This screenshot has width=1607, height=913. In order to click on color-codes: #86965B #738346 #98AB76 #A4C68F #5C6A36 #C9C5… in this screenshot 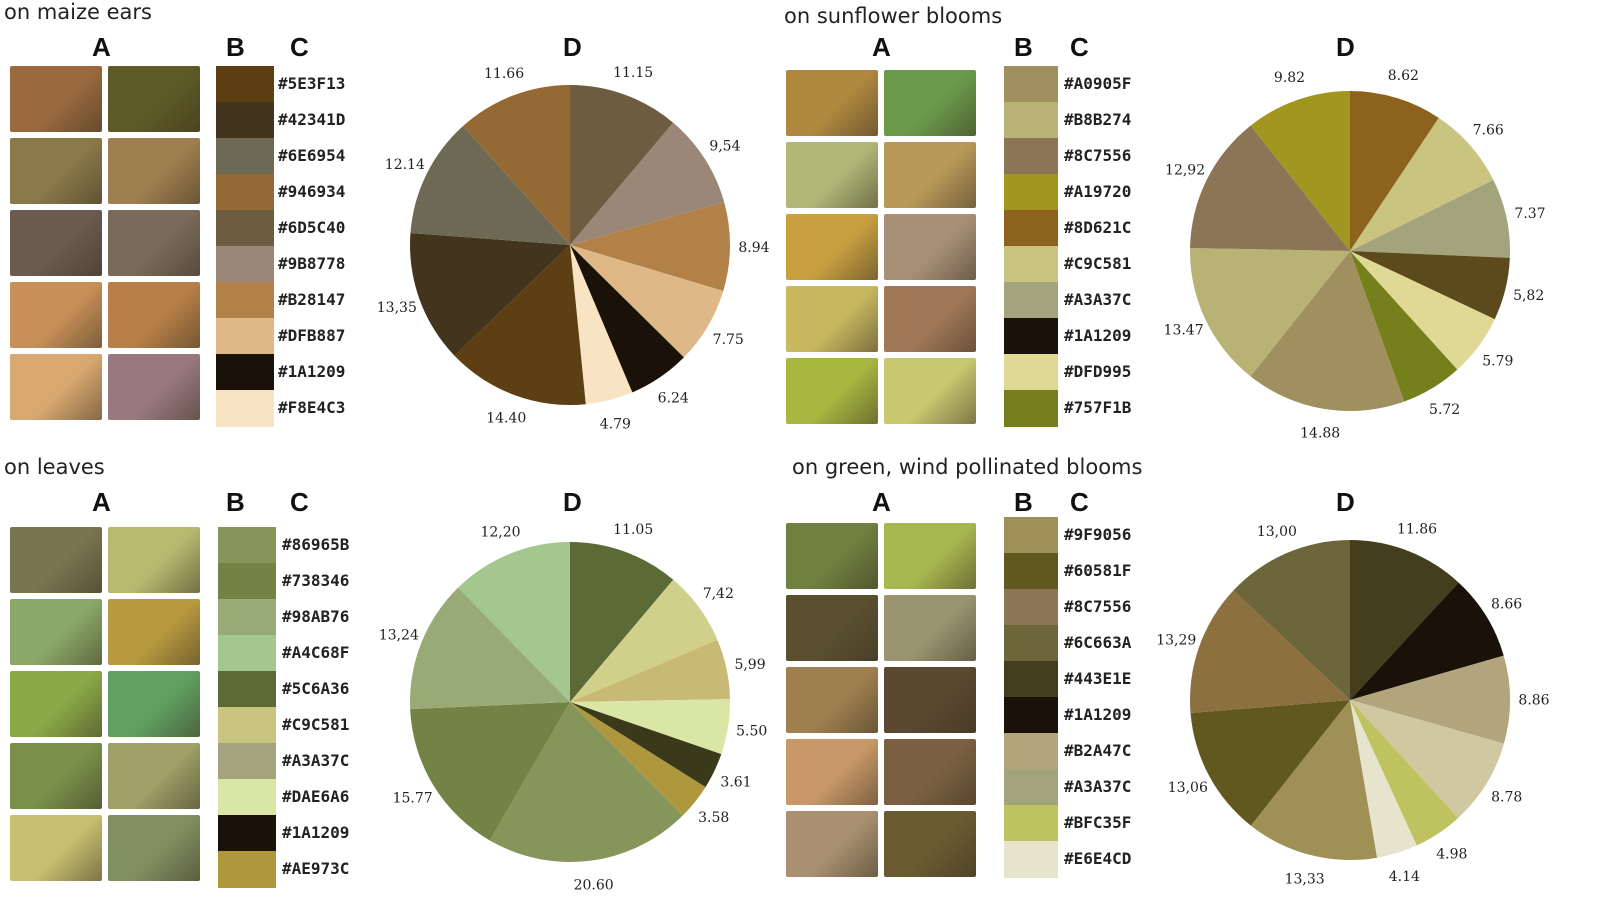, I will do `click(332, 707)`.